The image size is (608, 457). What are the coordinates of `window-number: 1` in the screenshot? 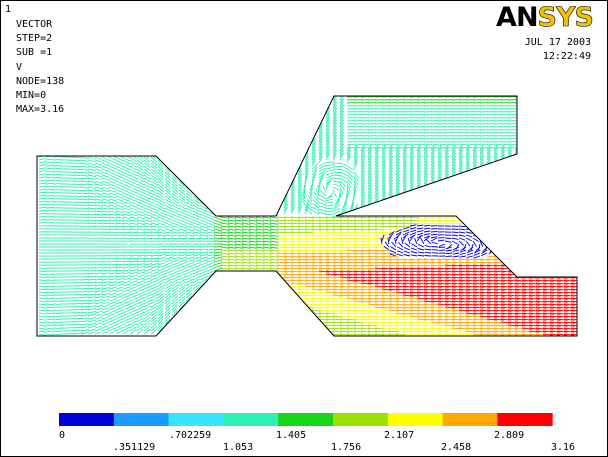 It's located at (8, 9).